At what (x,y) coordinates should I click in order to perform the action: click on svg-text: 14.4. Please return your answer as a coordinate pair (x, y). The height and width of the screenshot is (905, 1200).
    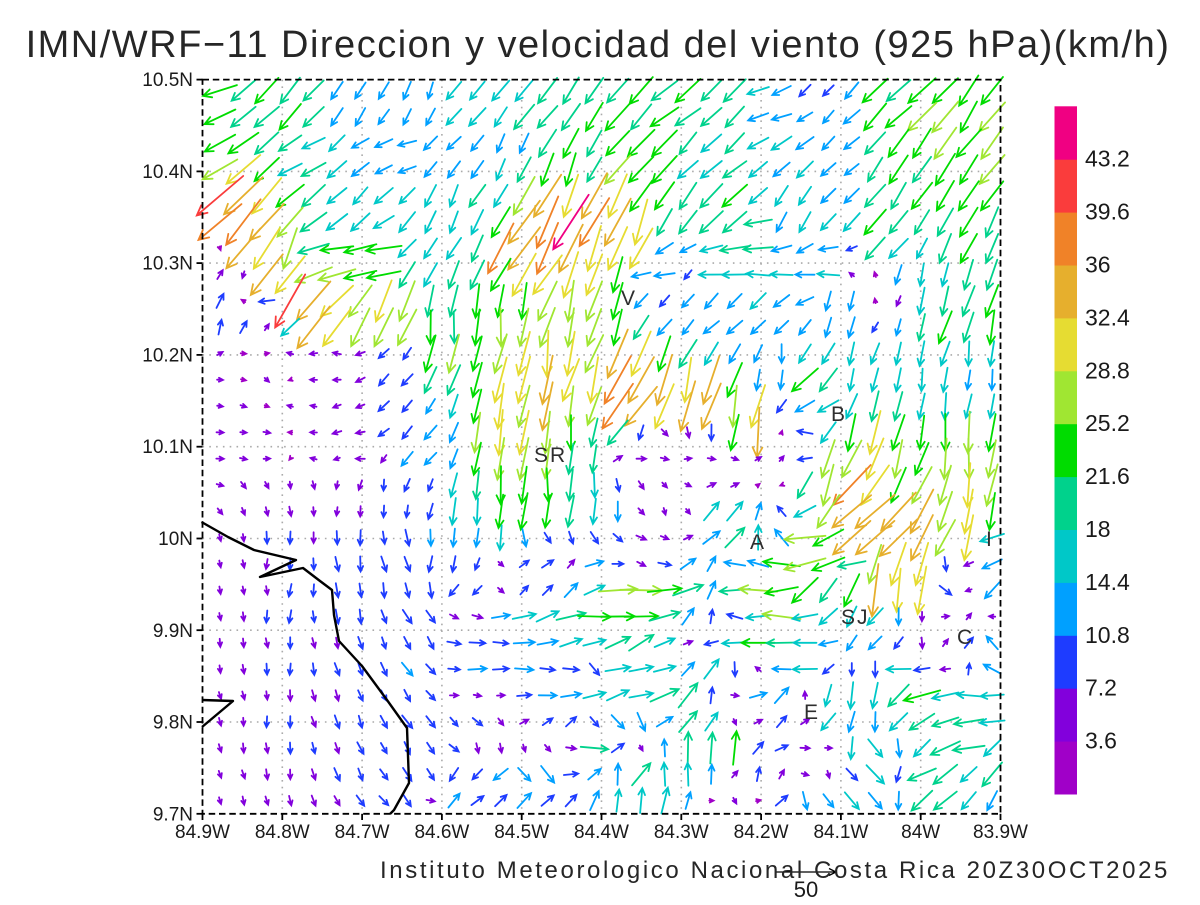
    Looking at the image, I should click on (1107, 582).